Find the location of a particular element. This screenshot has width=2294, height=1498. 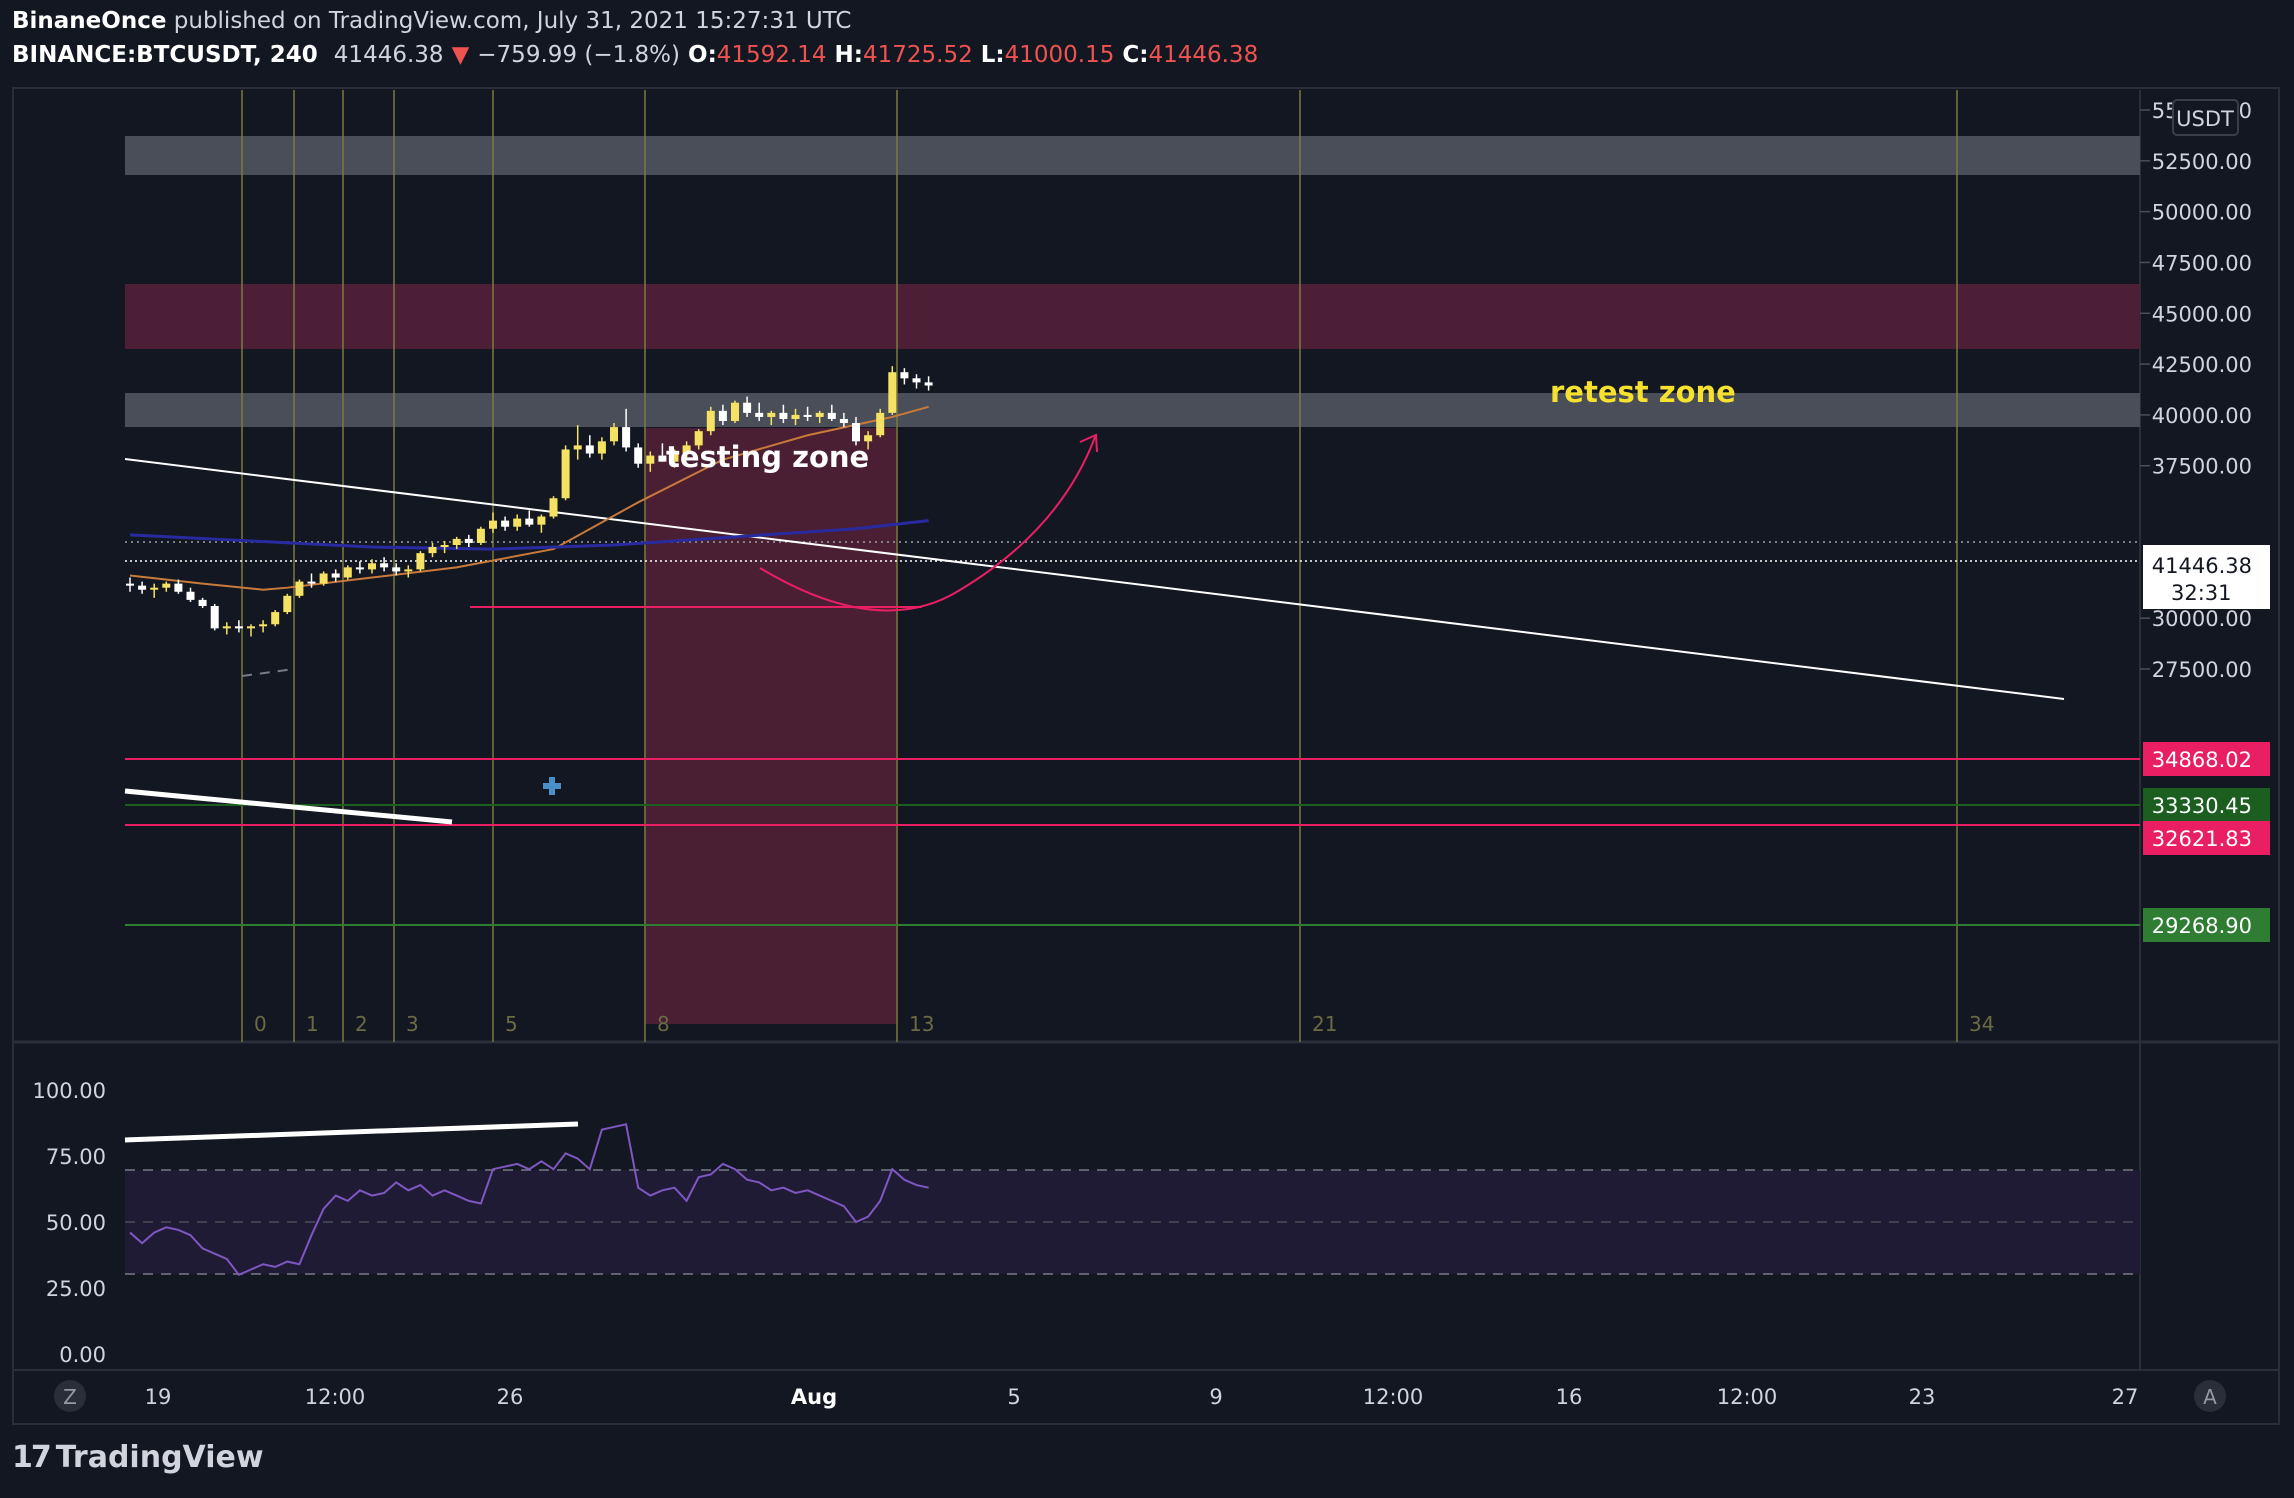

tradingview-logo: 17 TradingView is located at coordinates (138, 1457).